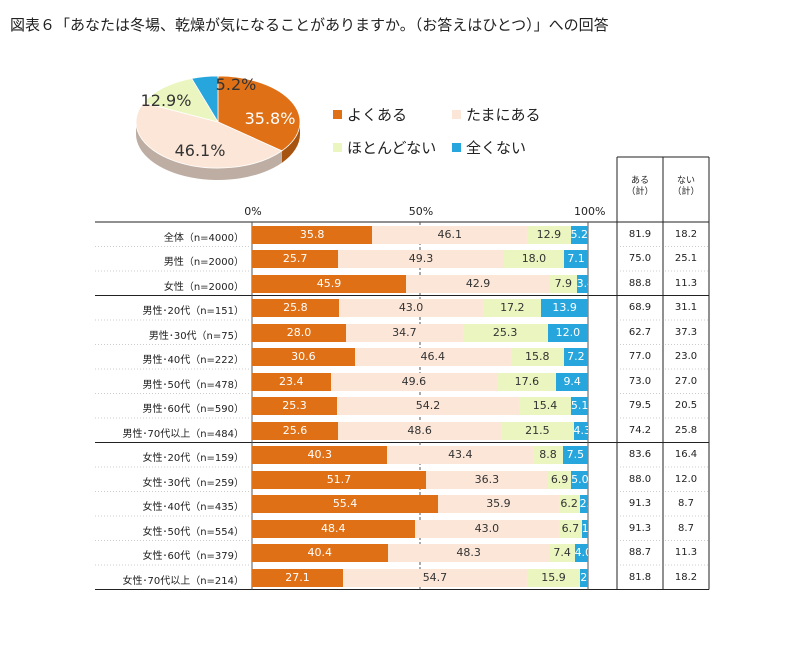 The image size is (810, 654). What do you see at coordinates (236, 84) in the screenshot?
I see `pie-value-label-3: 5.2%` at bounding box center [236, 84].